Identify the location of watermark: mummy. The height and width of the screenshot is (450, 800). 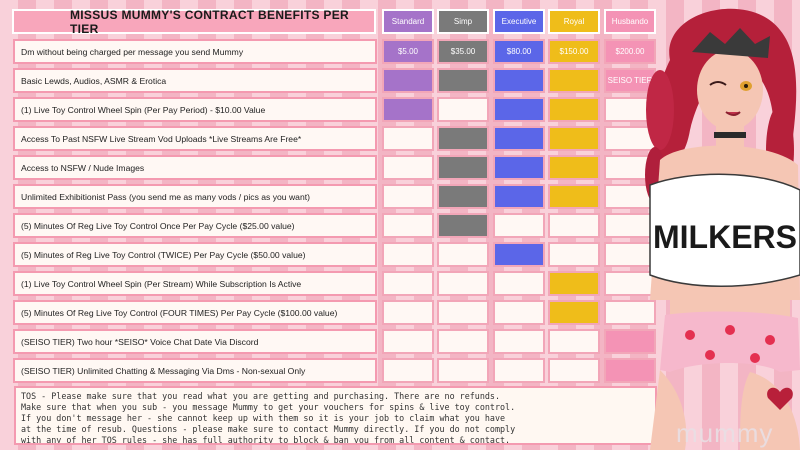
(725, 433).